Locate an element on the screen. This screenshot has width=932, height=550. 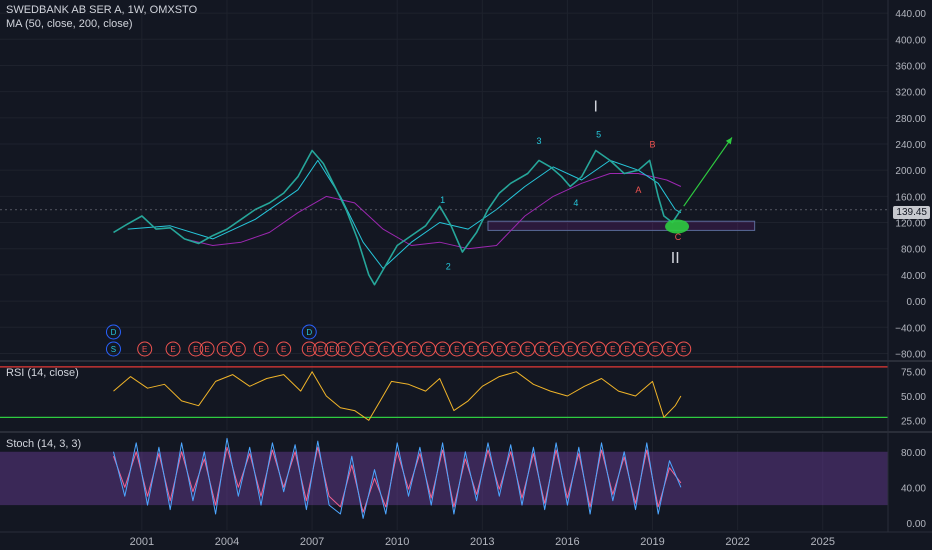
projection-arrow-line is located at coordinates (708, 172).